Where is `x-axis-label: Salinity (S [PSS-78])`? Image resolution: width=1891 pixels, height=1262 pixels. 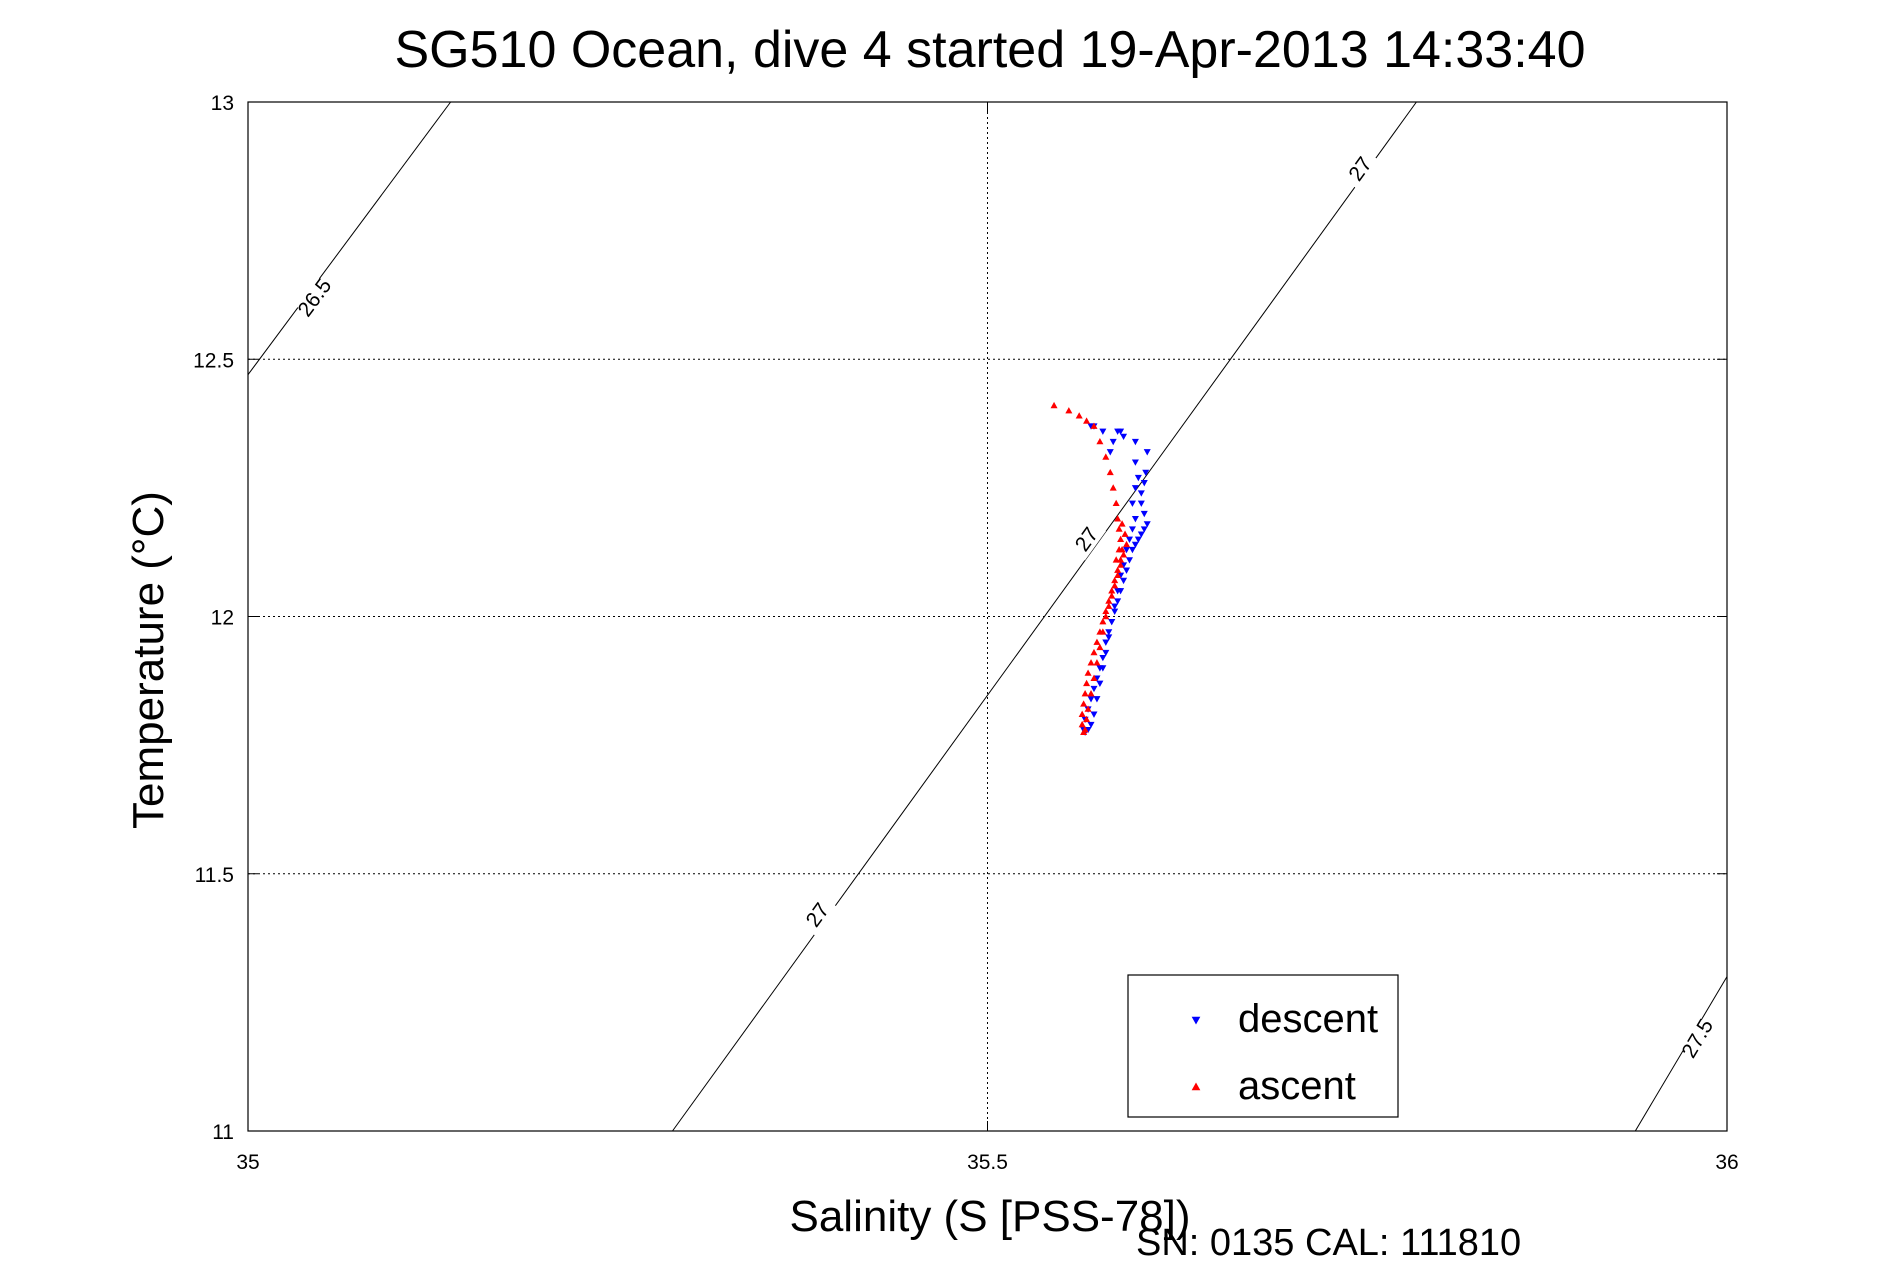 x-axis-label: Salinity (S [PSS-78]) is located at coordinates (989, 1216).